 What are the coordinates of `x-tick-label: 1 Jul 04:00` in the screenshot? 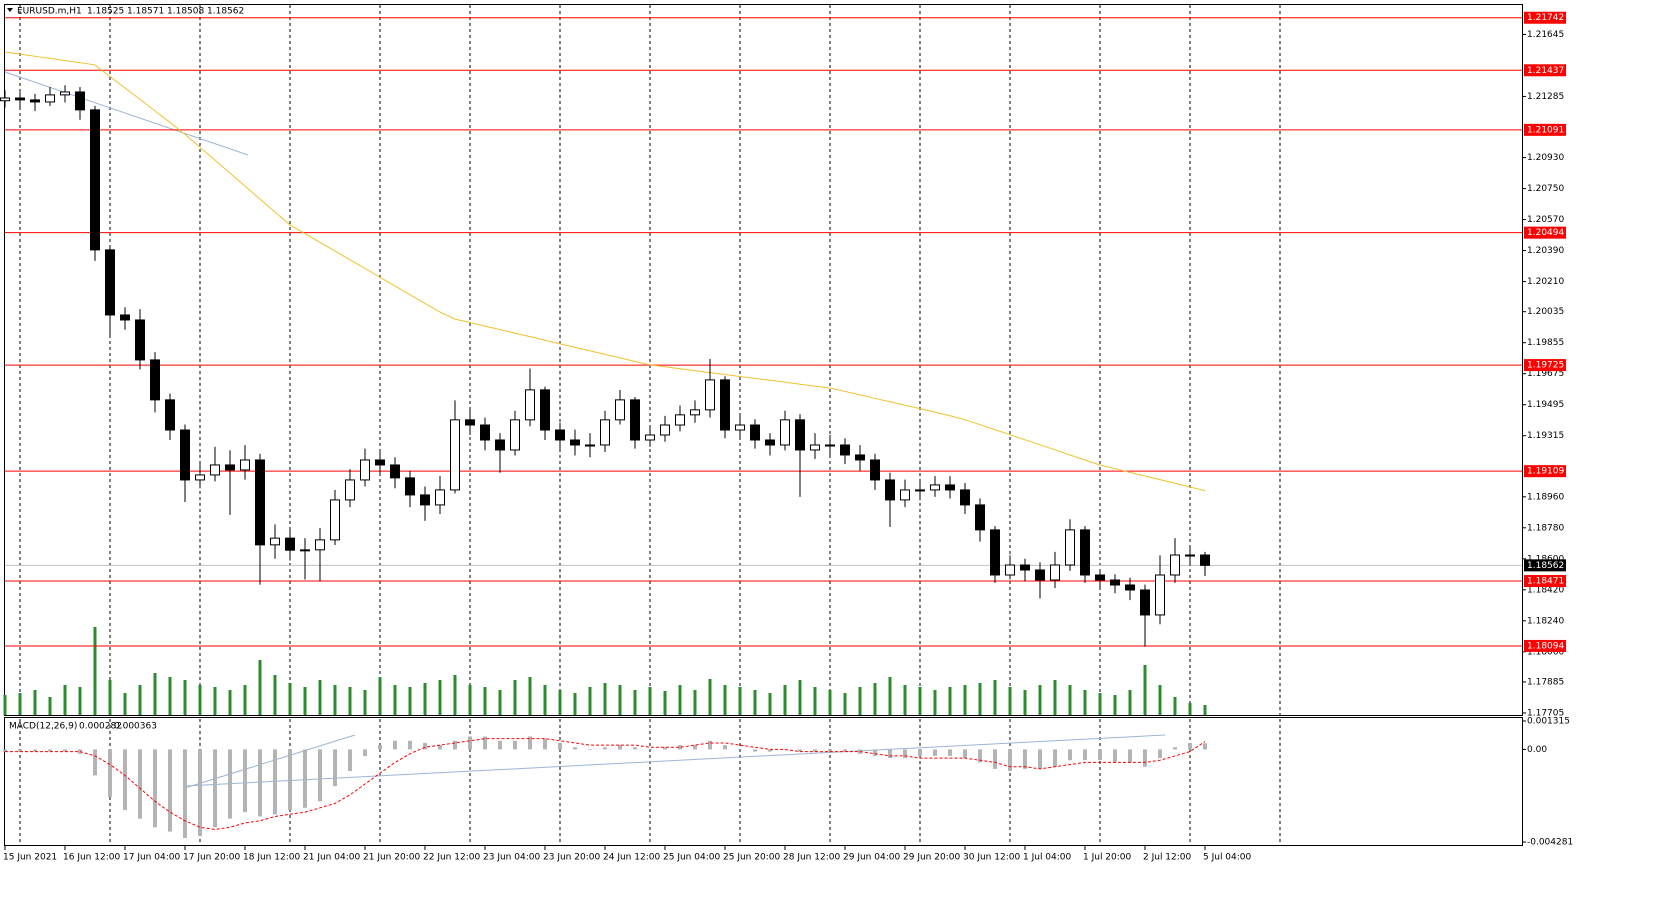 It's located at (1047, 858).